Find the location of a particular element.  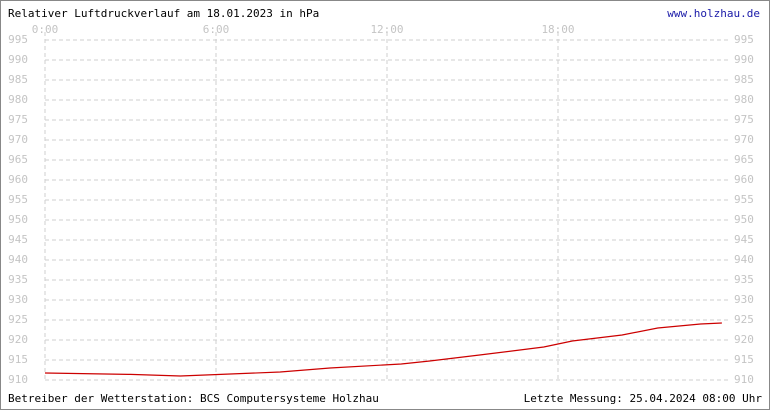

y-tick-label-right: 990 is located at coordinates (744, 59).